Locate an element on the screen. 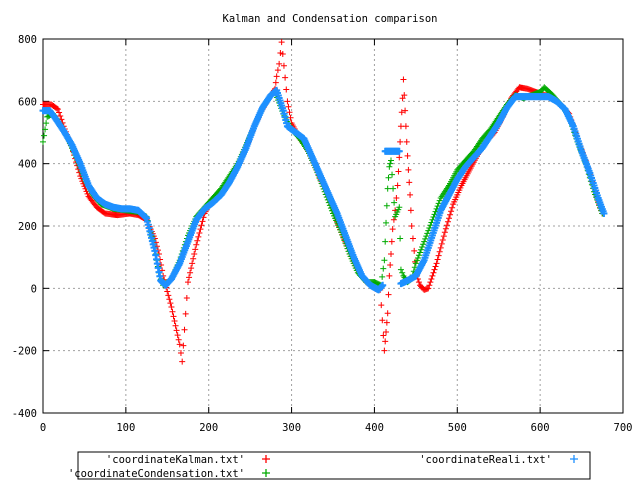 The width and height of the screenshot is (640, 480). y-tick-label: -400 is located at coordinates (24, 414).